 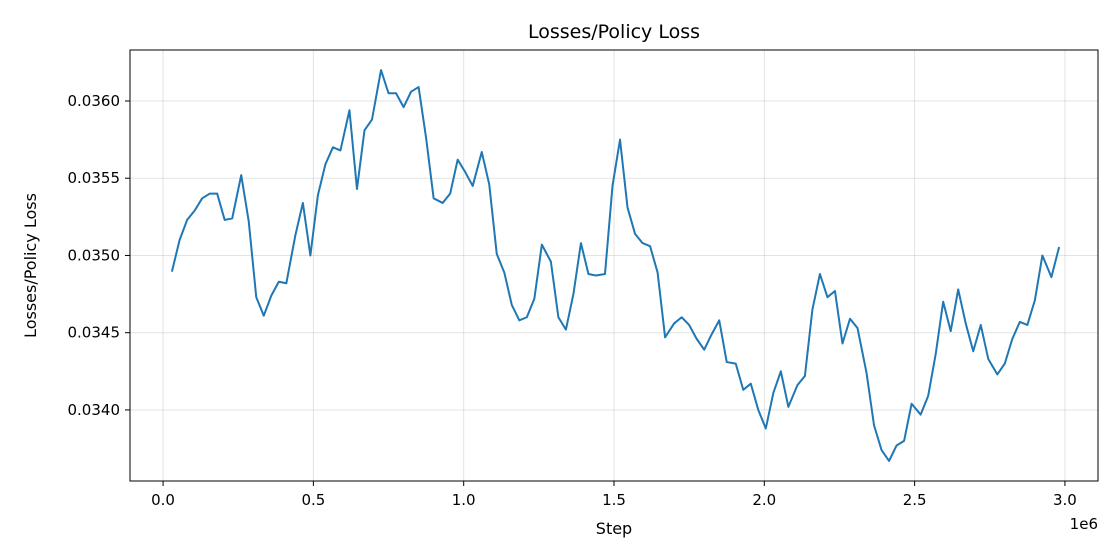 I want to click on x-tick-label: 1.0, so click(x=464, y=500).